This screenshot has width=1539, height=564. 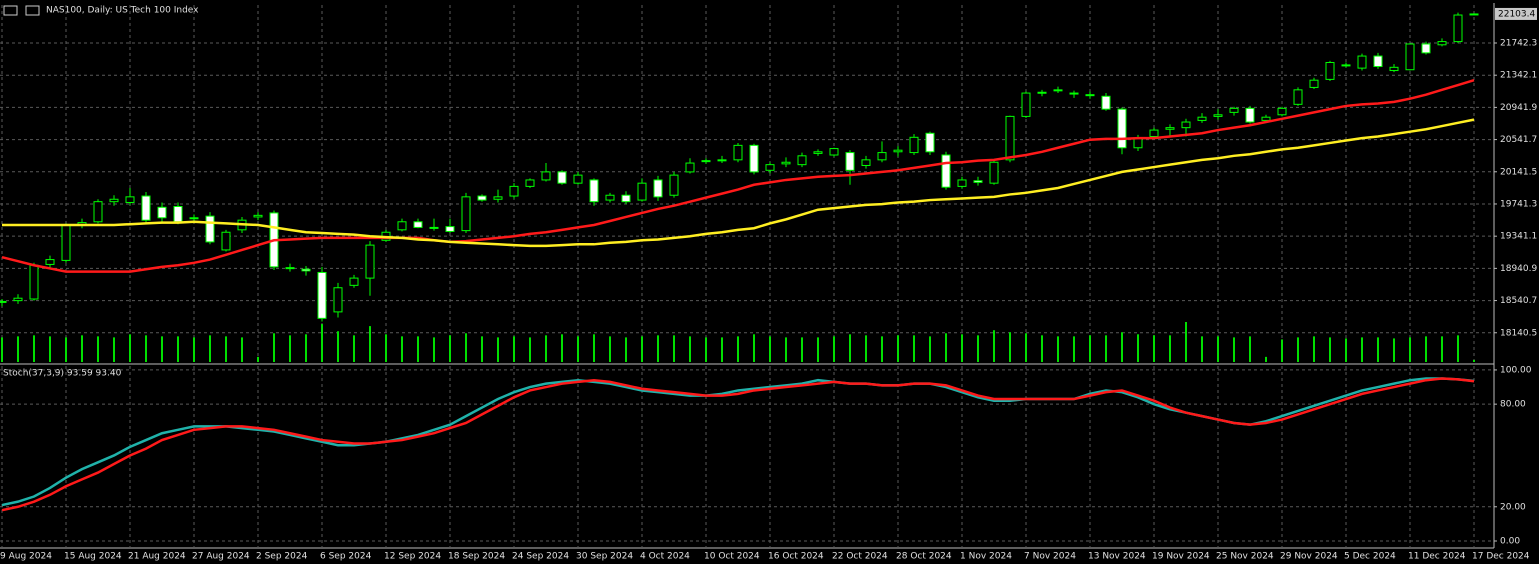 I want to click on x-tick-label: 7 Nov 2024, so click(x=1050, y=557).